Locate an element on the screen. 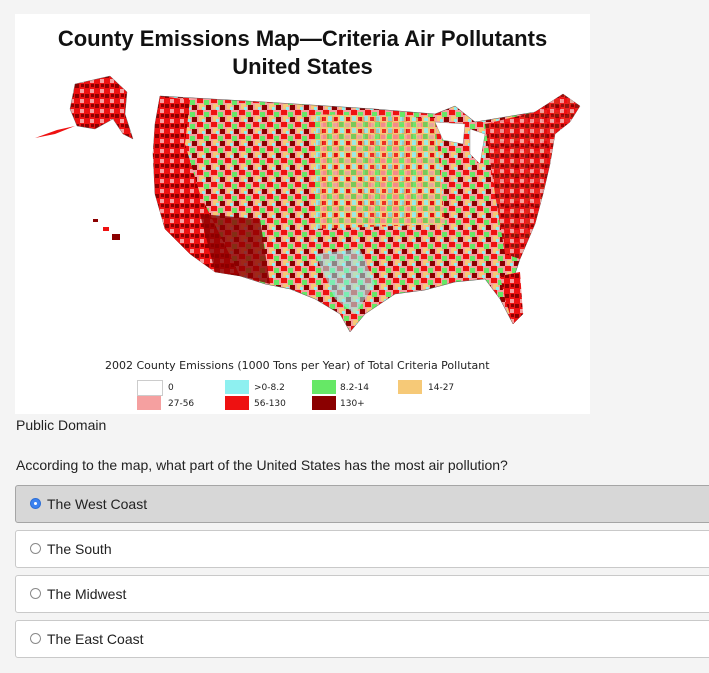 The height and width of the screenshot is (673, 709). legend-label-2: 8.2-14 is located at coordinates (355, 388).